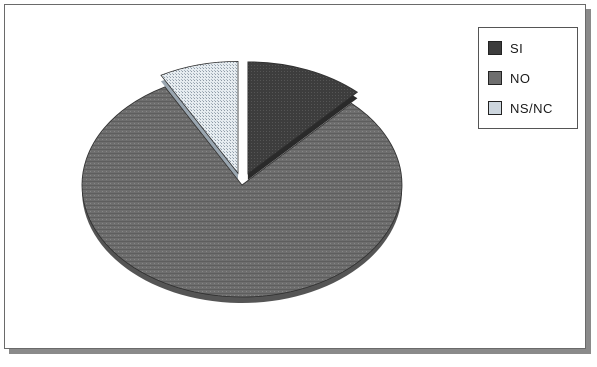 The height and width of the screenshot is (367, 597). I want to click on legend-swatch-si, so click(495, 48).